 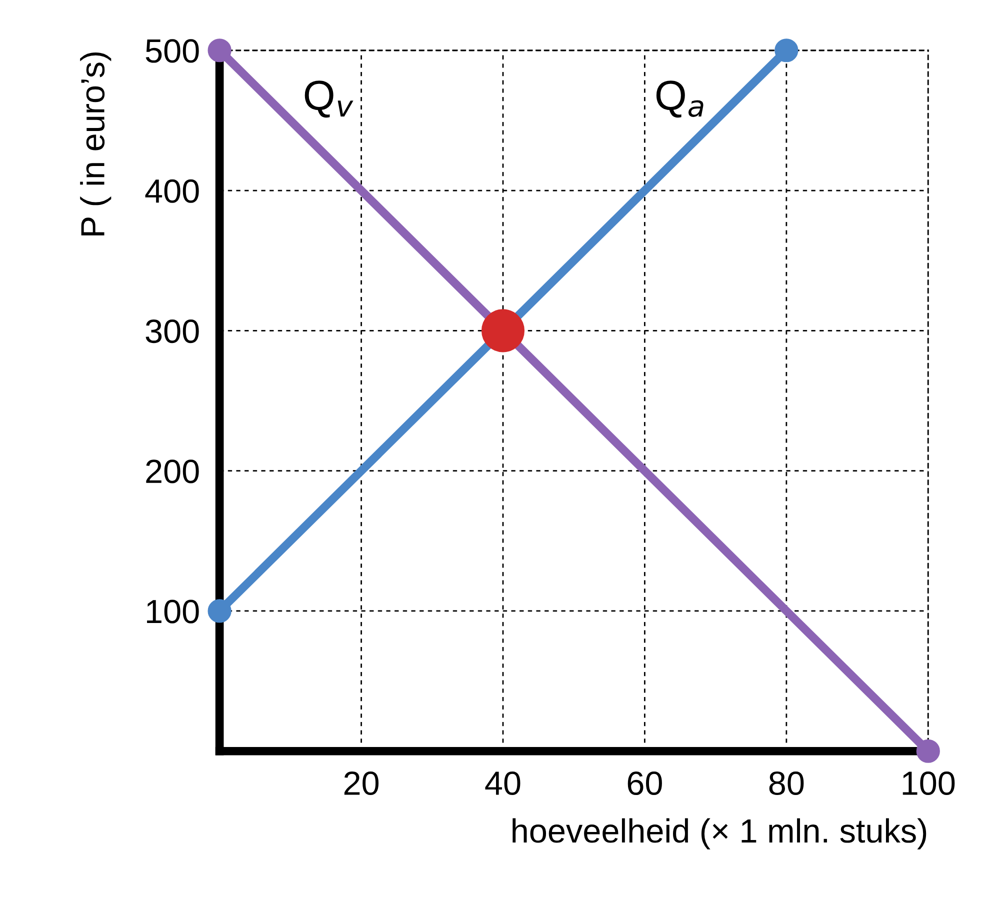 I want to click on x-tick-label: 80, so click(x=786, y=783).